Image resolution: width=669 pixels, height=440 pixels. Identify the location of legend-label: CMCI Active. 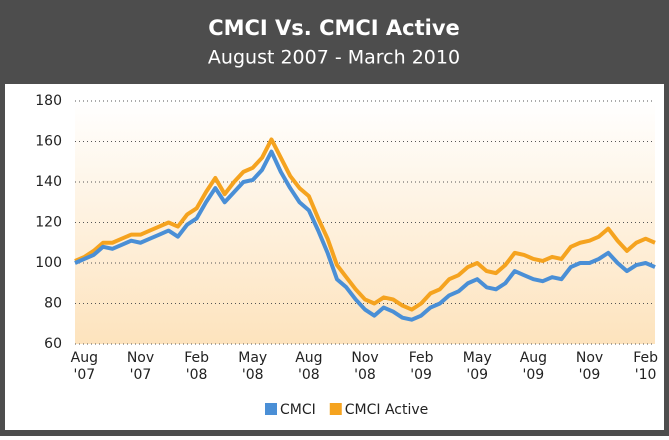
(387, 410).